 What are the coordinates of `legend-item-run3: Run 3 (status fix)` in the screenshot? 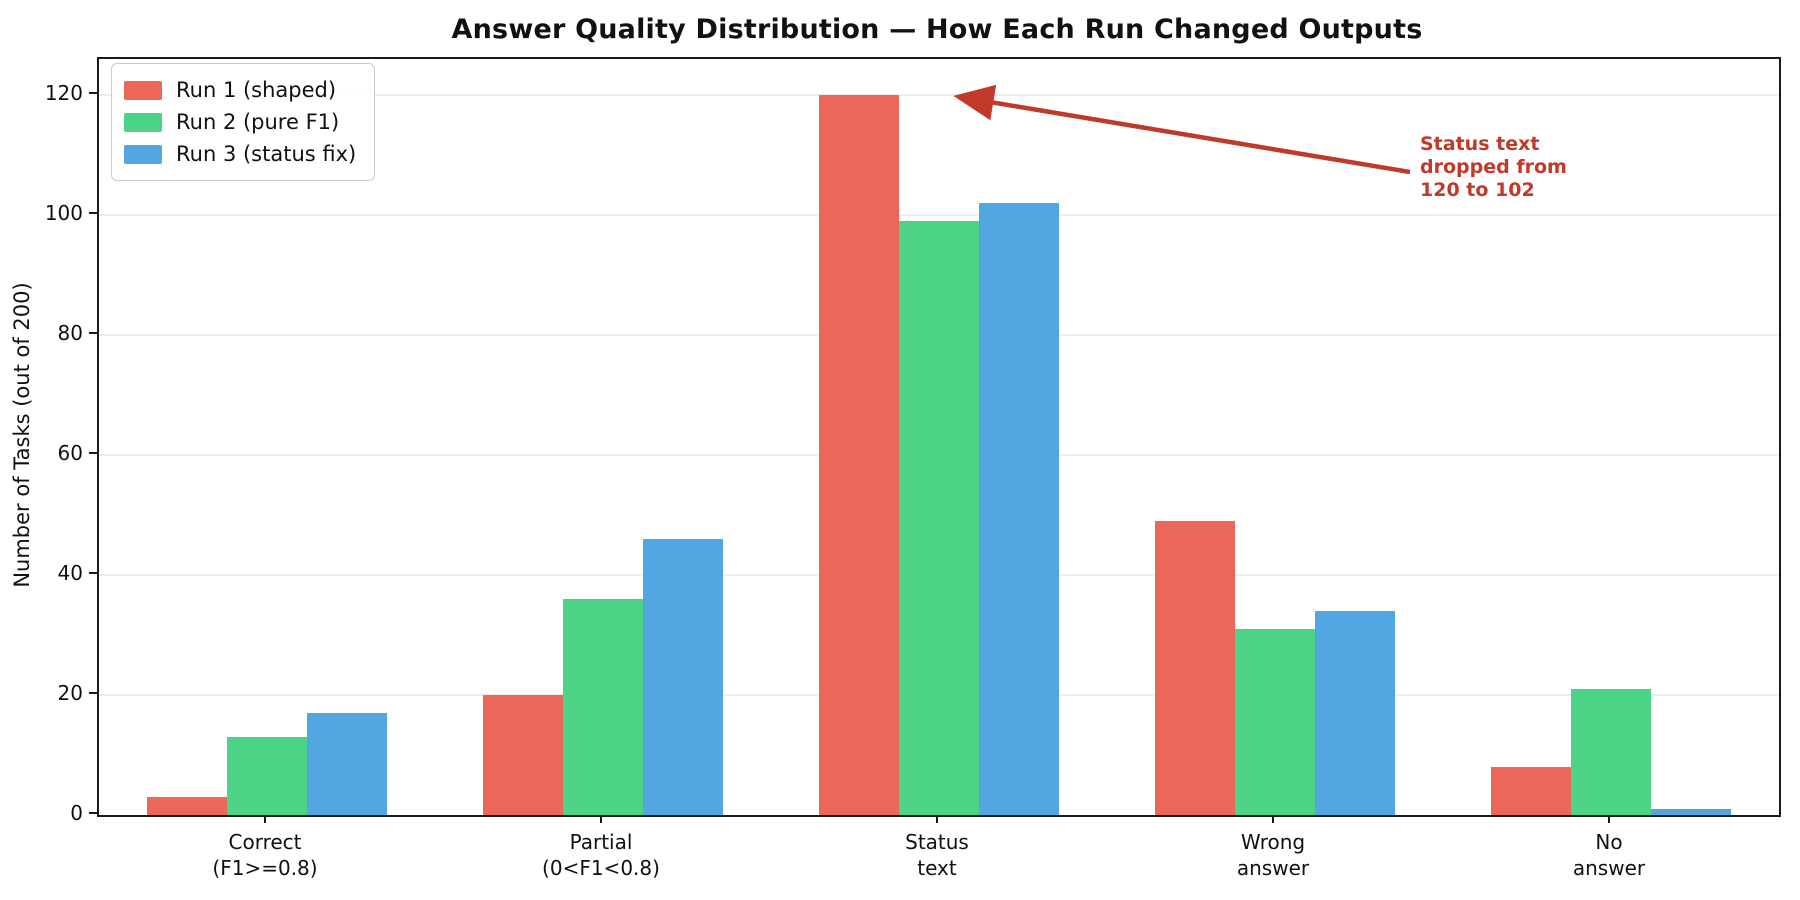 It's located at (240, 154).